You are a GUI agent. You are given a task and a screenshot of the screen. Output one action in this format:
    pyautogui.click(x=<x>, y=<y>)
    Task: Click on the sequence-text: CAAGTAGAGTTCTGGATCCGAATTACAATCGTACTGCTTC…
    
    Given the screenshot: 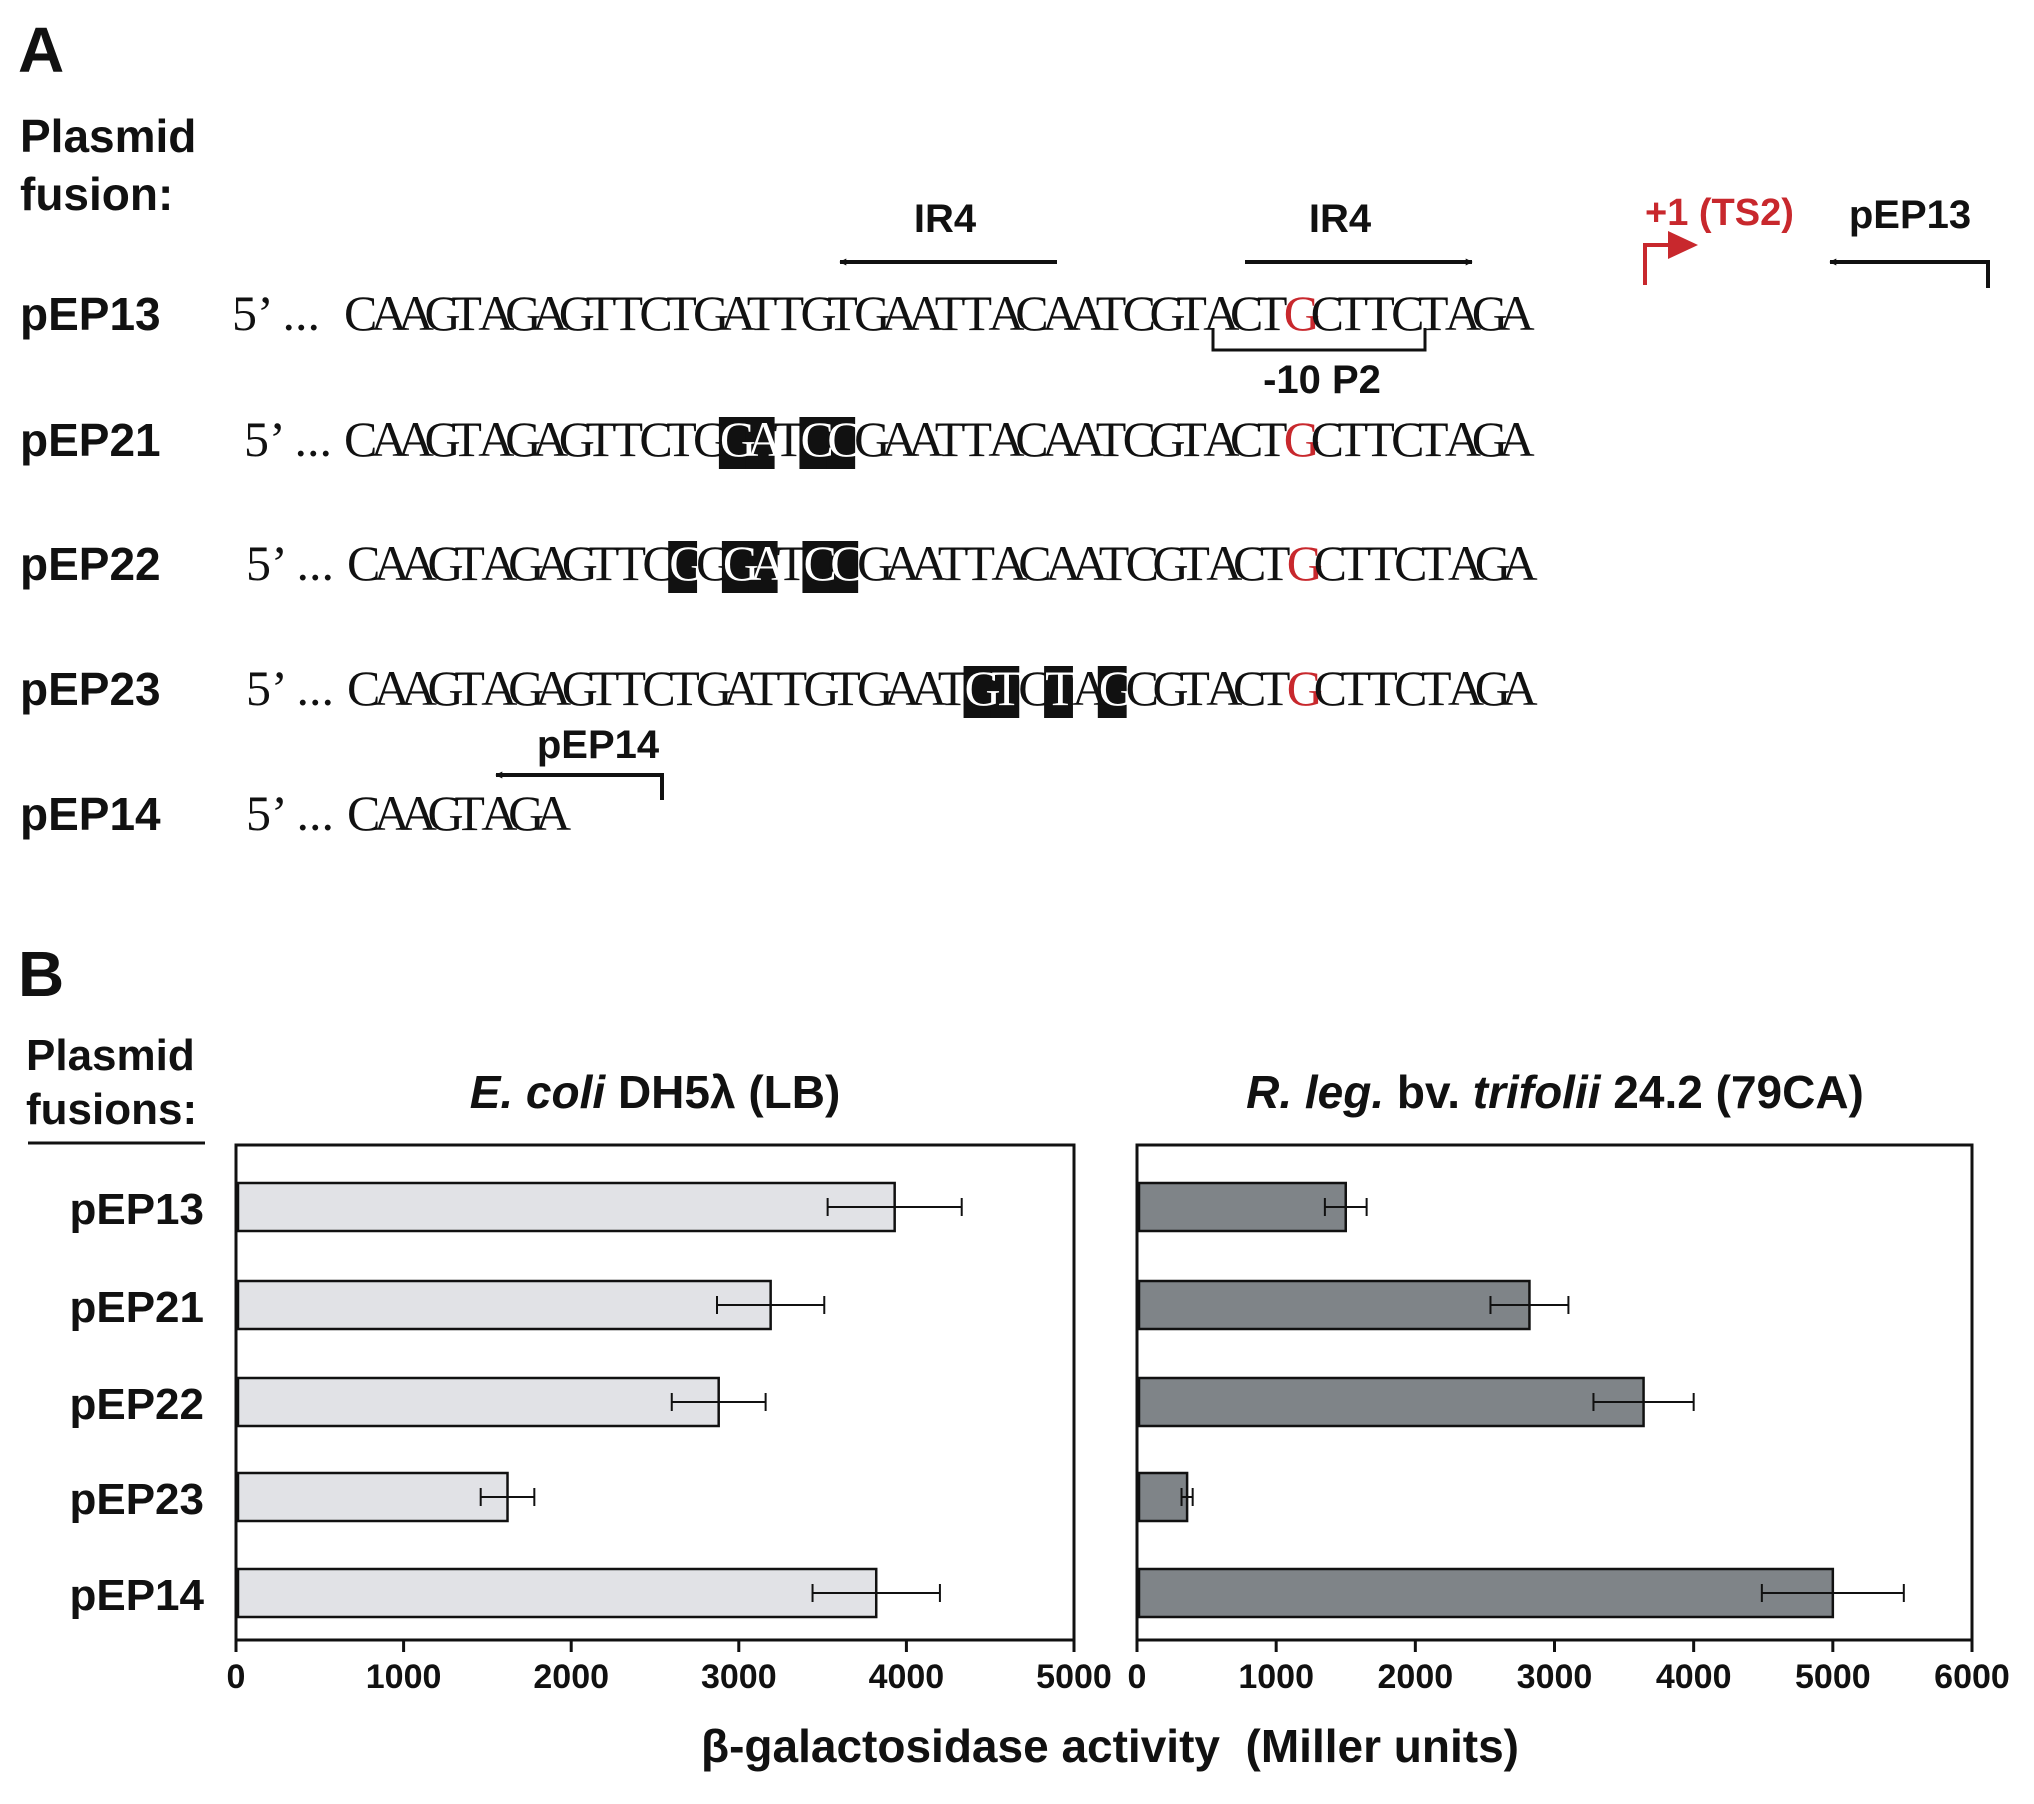 What is the action you would take?
    pyautogui.click(x=939, y=439)
    